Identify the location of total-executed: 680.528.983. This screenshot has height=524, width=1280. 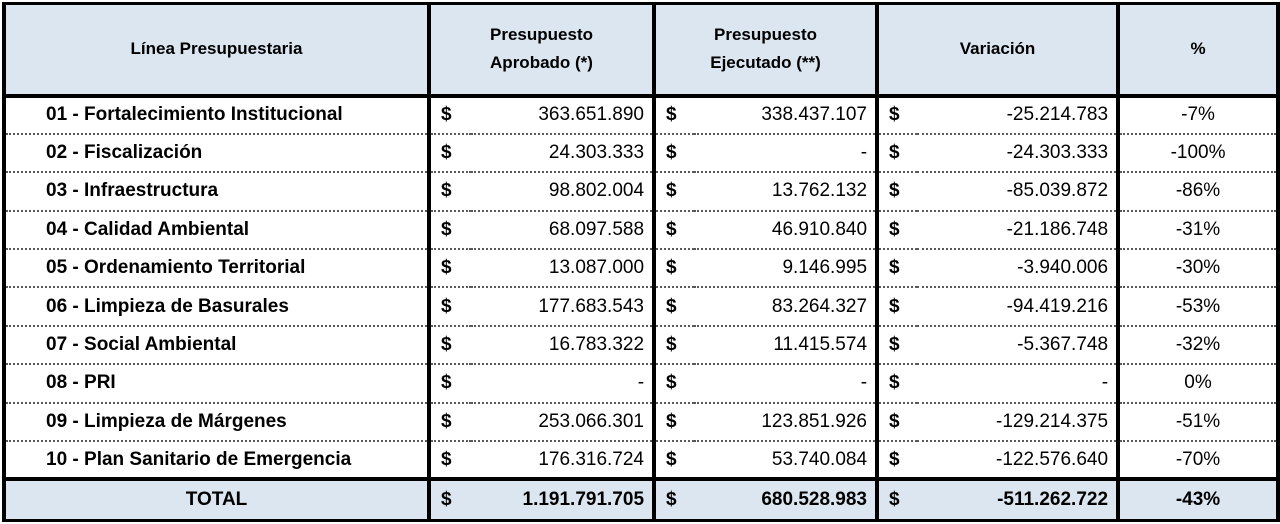
(787, 500).